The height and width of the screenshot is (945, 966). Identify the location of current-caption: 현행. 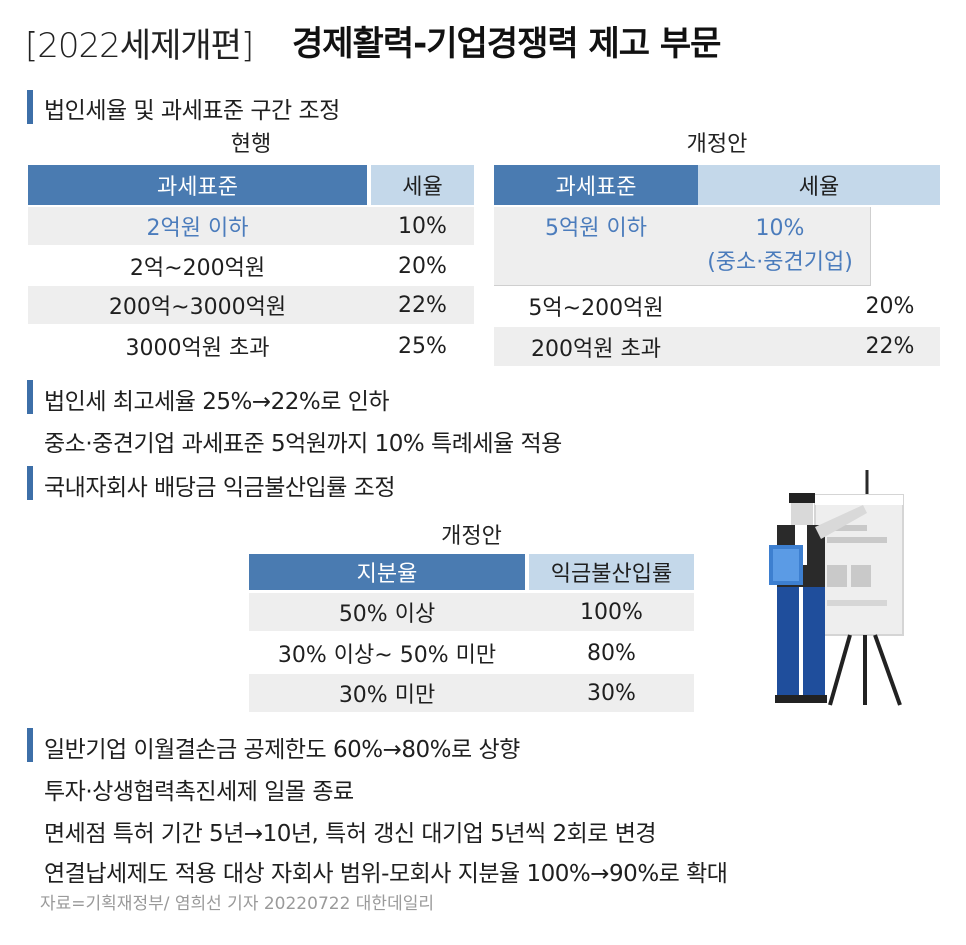
(251, 144).